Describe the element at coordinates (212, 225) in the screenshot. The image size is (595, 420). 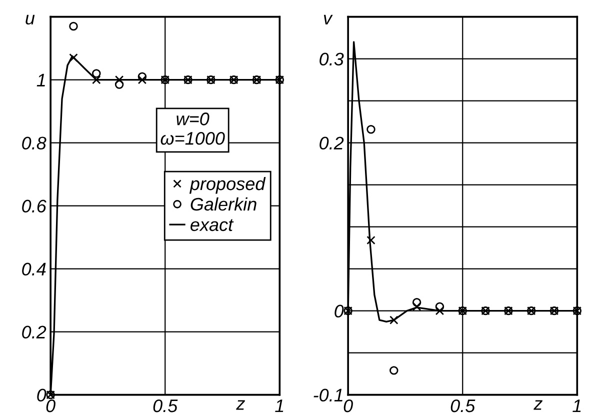
I see `legend-label: exact` at that location.